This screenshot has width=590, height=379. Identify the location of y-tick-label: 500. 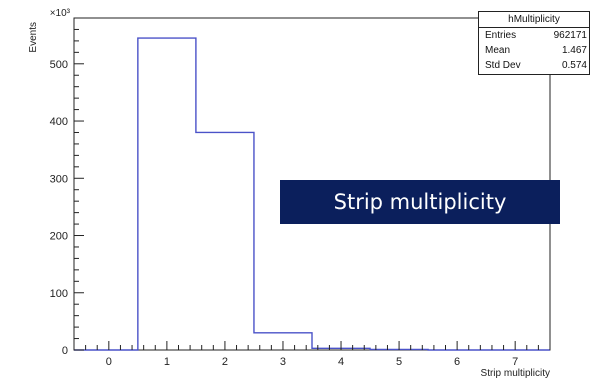
(59, 65).